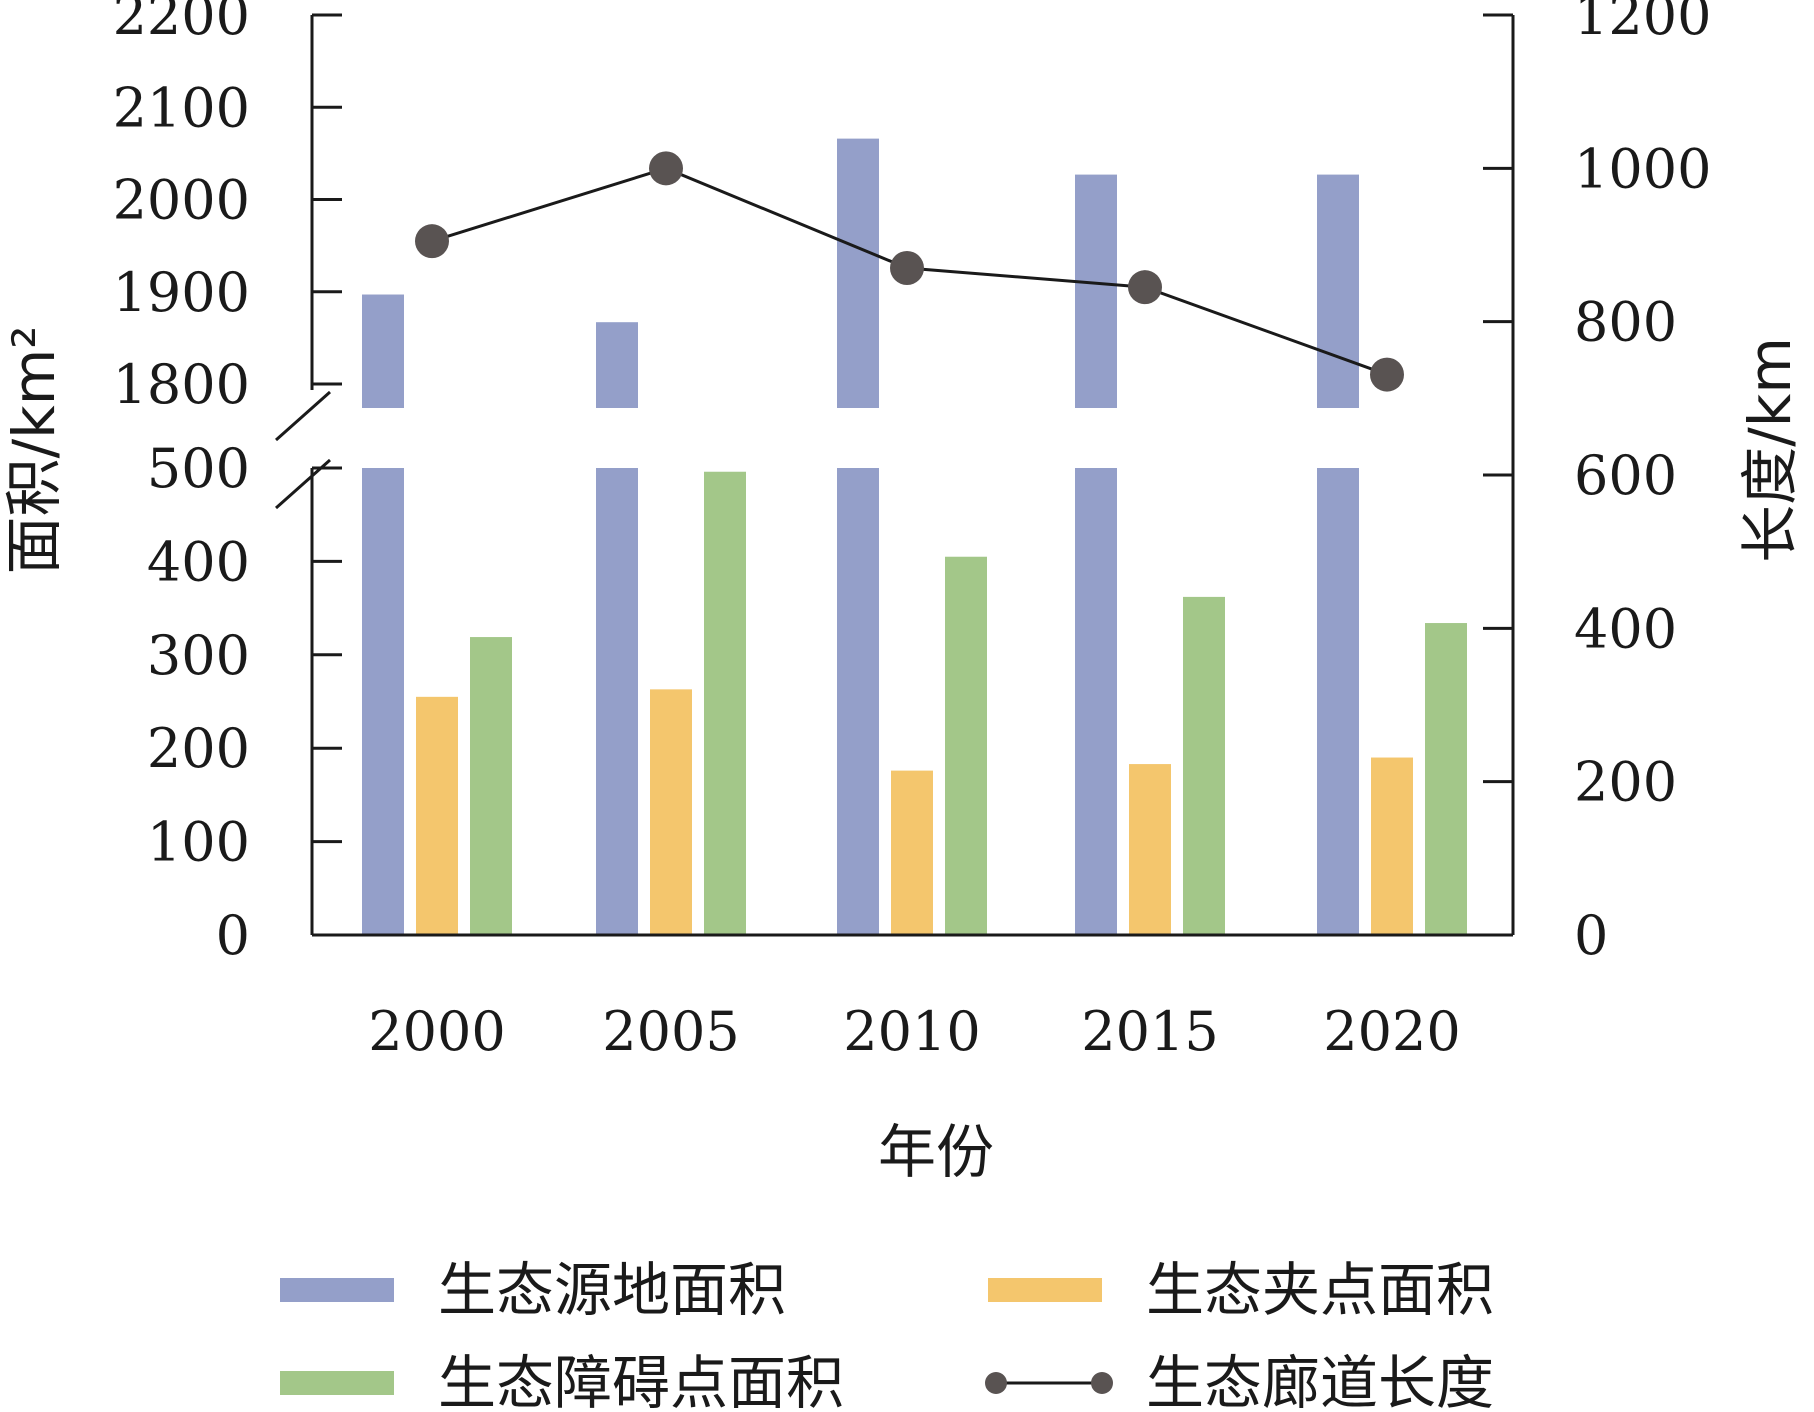  What do you see at coordinates (966, 745) in the screenshot?
I see `bar-2-2010` at bounding box center [966, 745].